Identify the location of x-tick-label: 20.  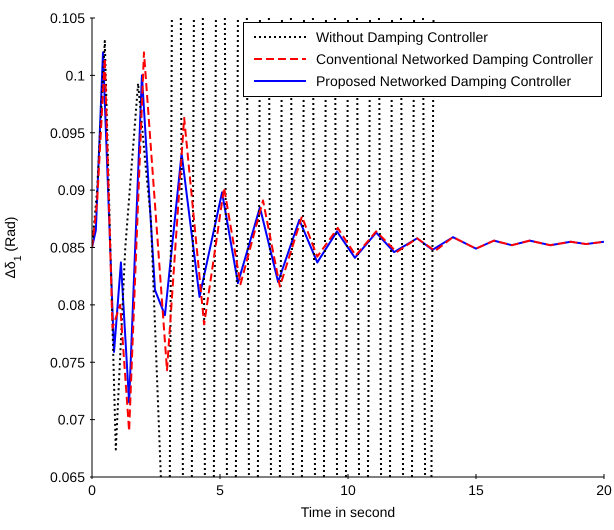
(604, 490).